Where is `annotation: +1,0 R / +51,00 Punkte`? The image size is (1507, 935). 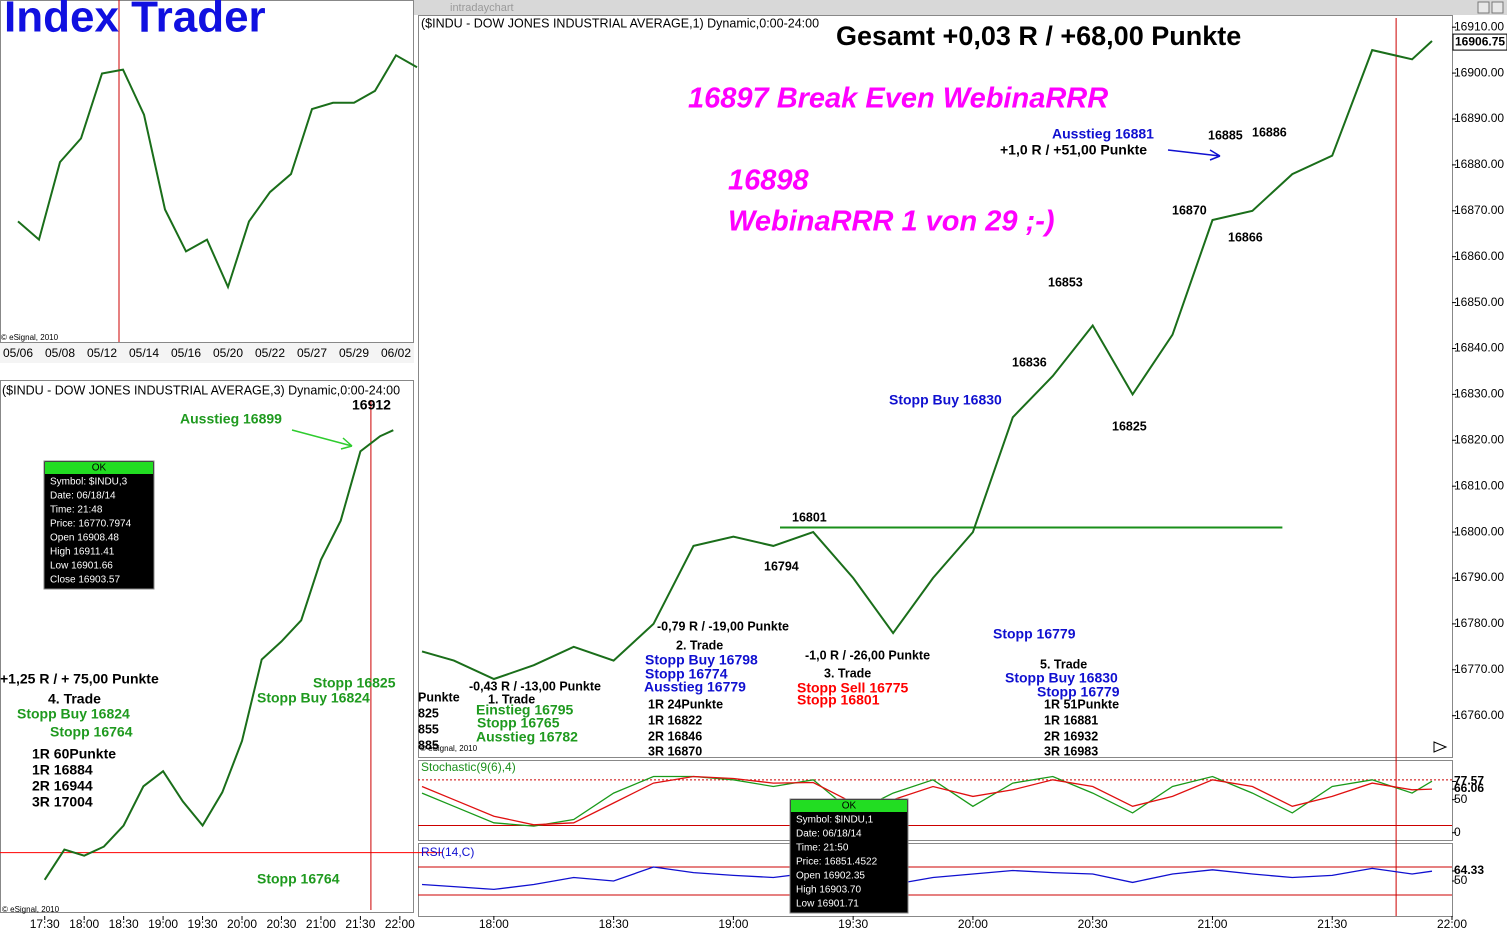 annotation: +1,0 R / +51,00 Punkte is located at coordinates (1073, 150).